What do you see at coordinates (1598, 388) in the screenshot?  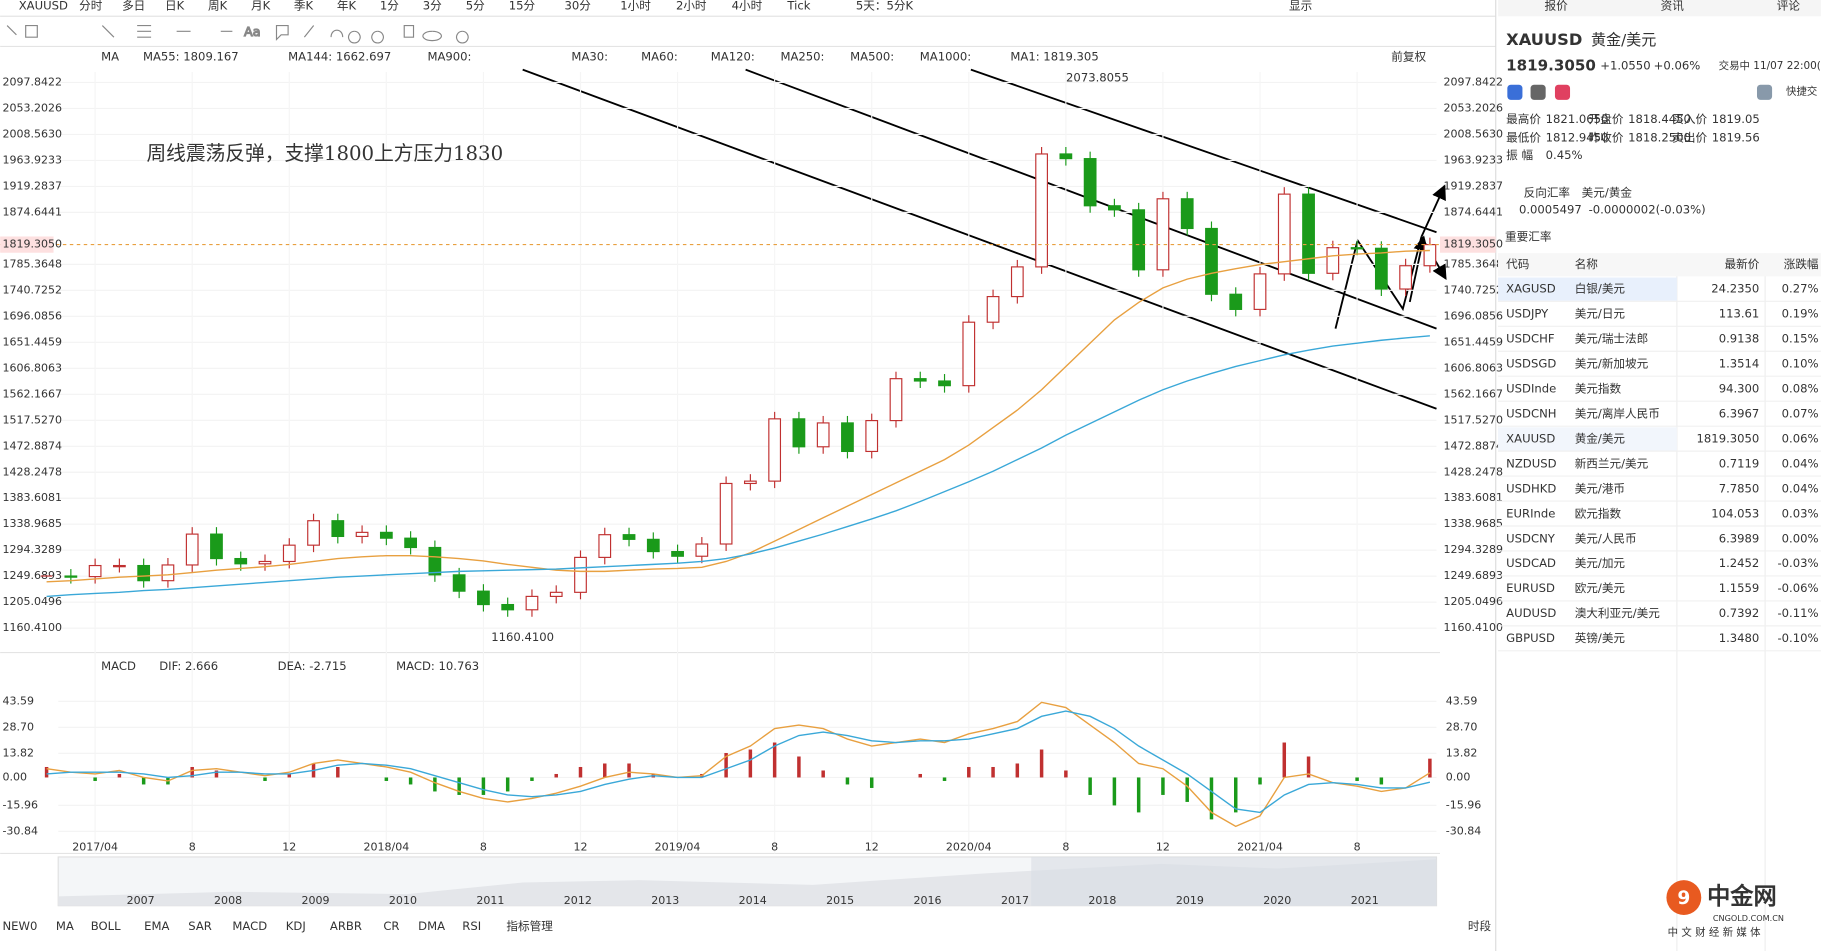 I see `row-name: 美元指数` at bounding box center [1598, 388].